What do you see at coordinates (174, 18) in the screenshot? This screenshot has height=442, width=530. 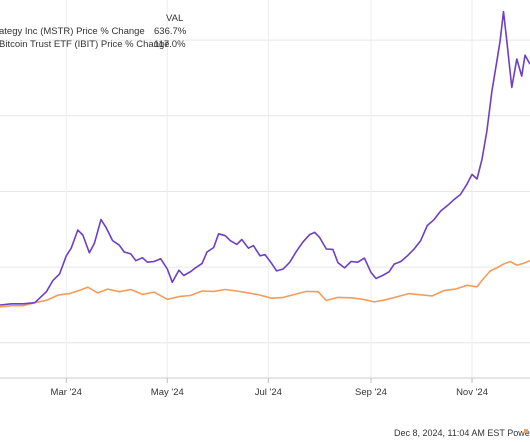 I see `legend-column-header: VAL` at bounding box center [174, 18].